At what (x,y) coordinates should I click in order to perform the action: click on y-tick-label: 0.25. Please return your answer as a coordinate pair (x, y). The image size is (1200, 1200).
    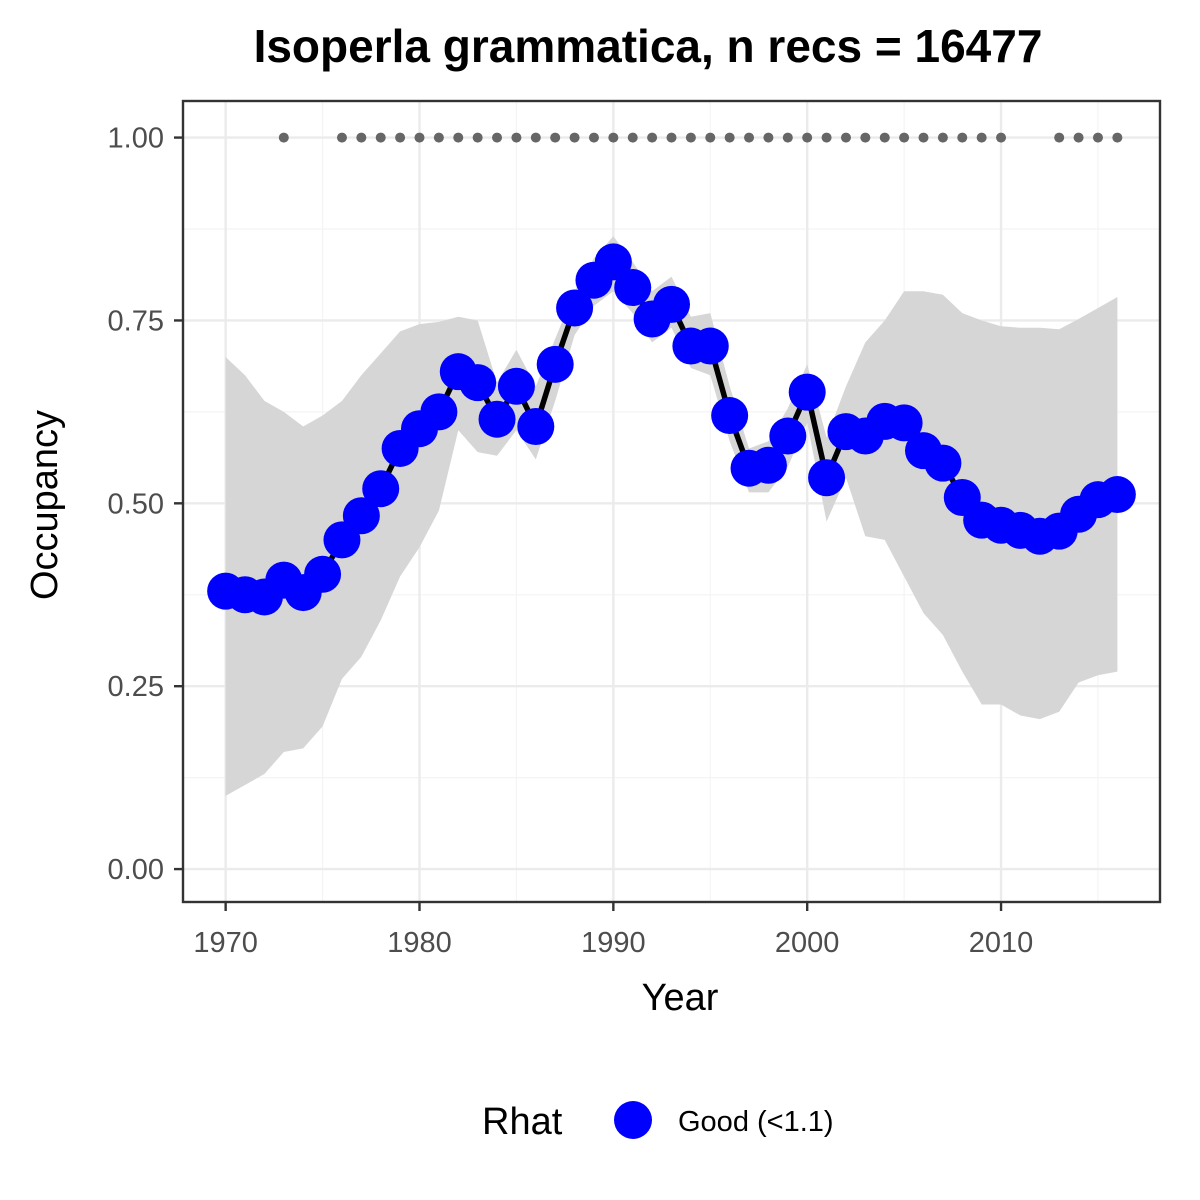
    Looking at the image, I should click on (136, 687).